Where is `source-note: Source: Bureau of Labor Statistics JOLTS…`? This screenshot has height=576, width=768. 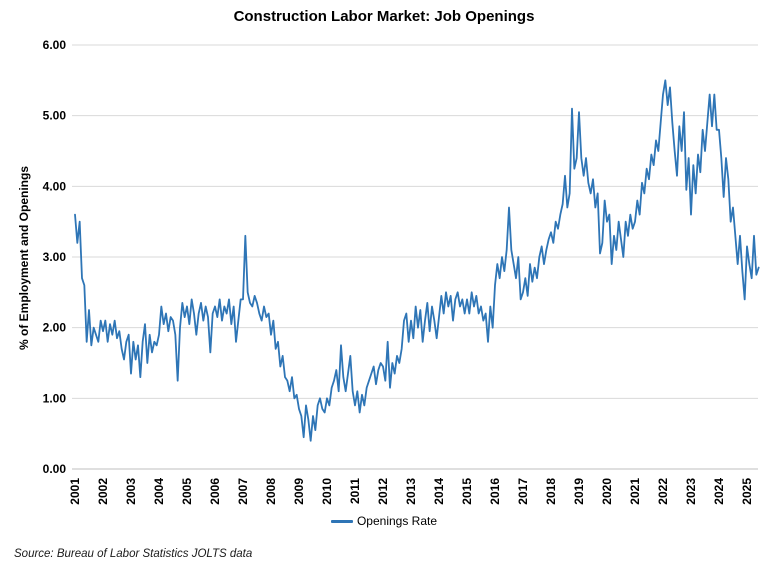 source-note: Source: Bureau of Labor Statistics JOLTS… is located at coordinates (133, 554).